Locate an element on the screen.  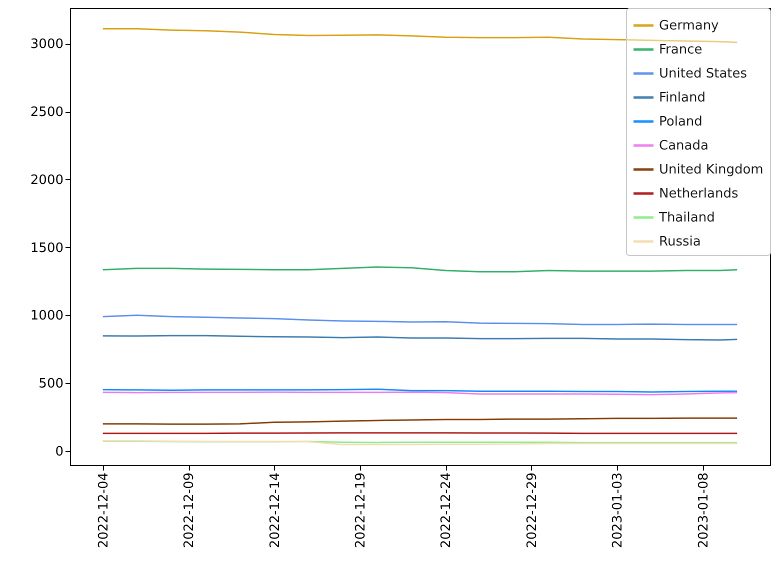
legend-label: Poland is located at coordinates (680, 122).